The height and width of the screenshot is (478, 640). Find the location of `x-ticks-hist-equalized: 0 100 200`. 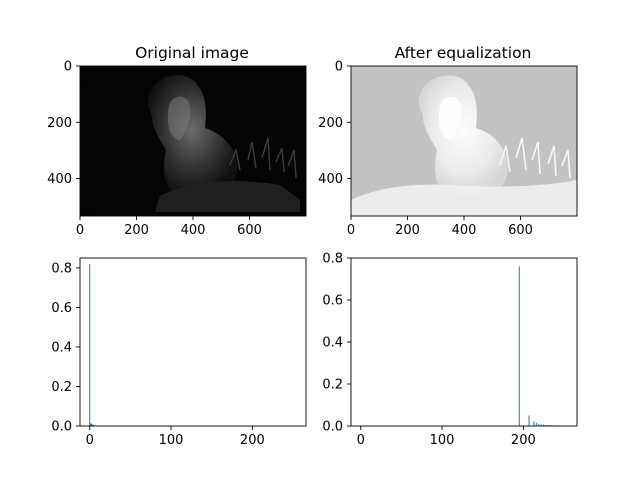

x-ticks-hist-equalized: 0 100 200 is located at coordinates (446, 437).